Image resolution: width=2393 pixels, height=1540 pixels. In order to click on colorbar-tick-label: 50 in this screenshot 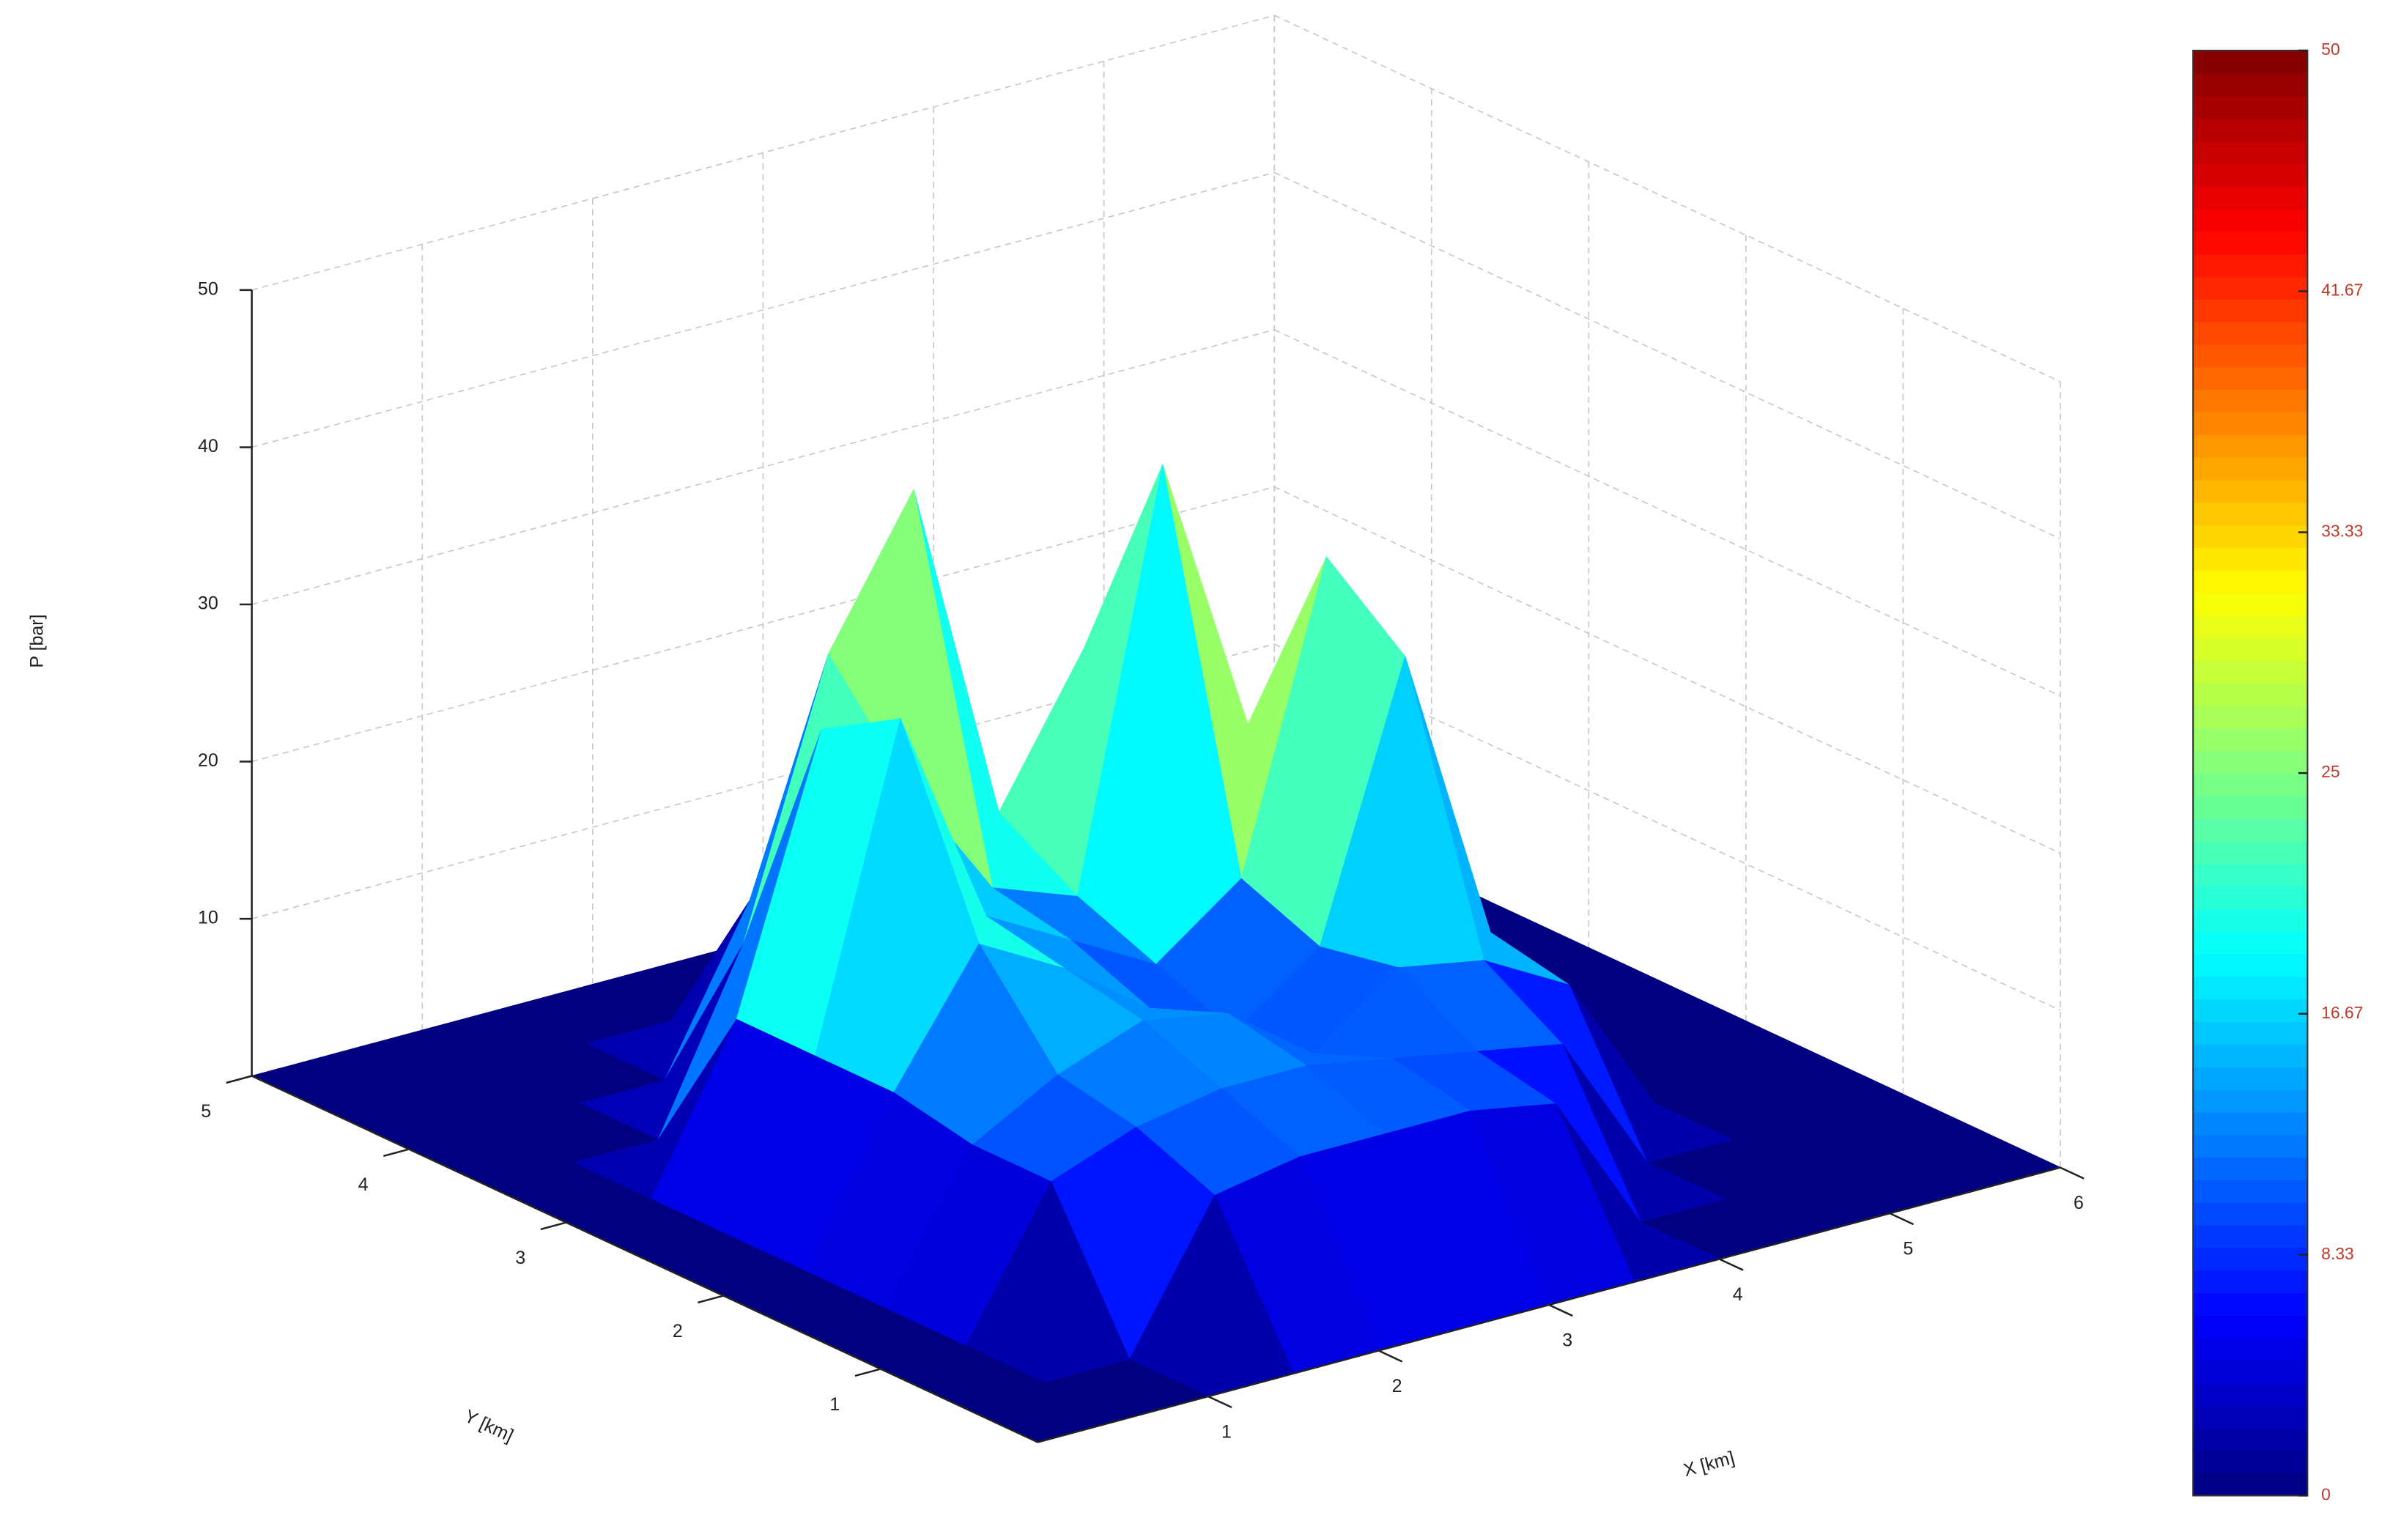, I will do `click(2330, 49)`.